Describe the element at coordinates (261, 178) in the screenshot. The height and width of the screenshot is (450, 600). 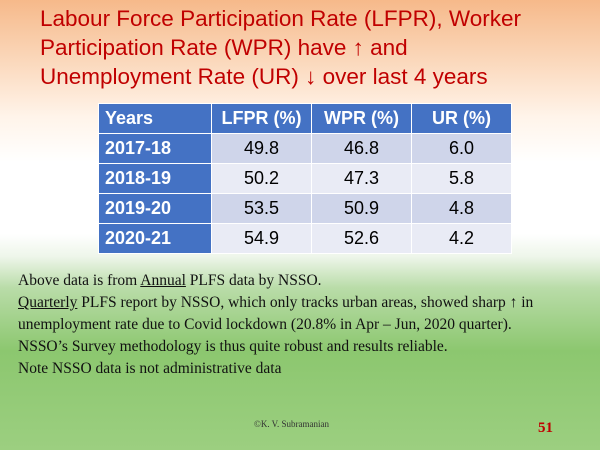
I see `cell: 50.2` at that location.